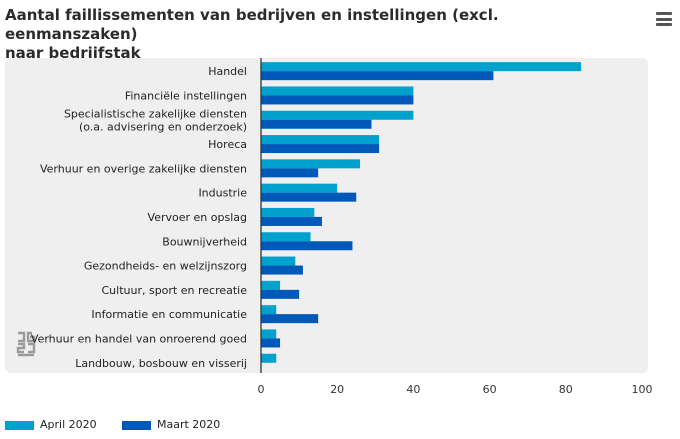 The width and height of the screenshot is (680, 439). What do you see at coordinates (68, 424) in the screenshot?
I see `legend-label-april: April 2020` at bounding box center [68, 424].